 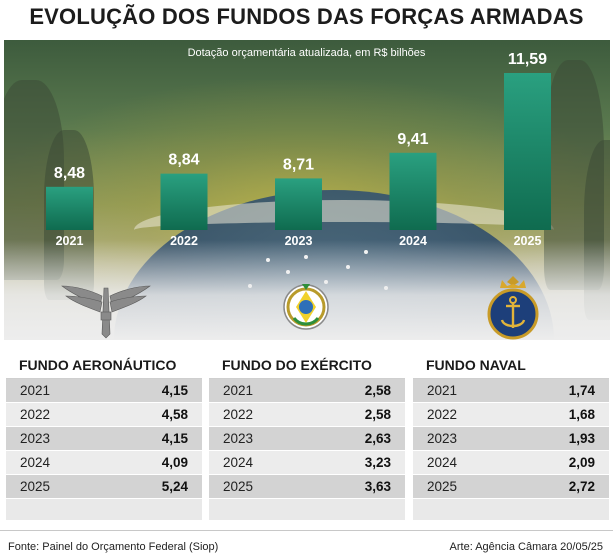 What do you see at coordinates (307, 415) in the screenshot?
I see `table-row: 2022 2,58` at bounding box center [307, 415].